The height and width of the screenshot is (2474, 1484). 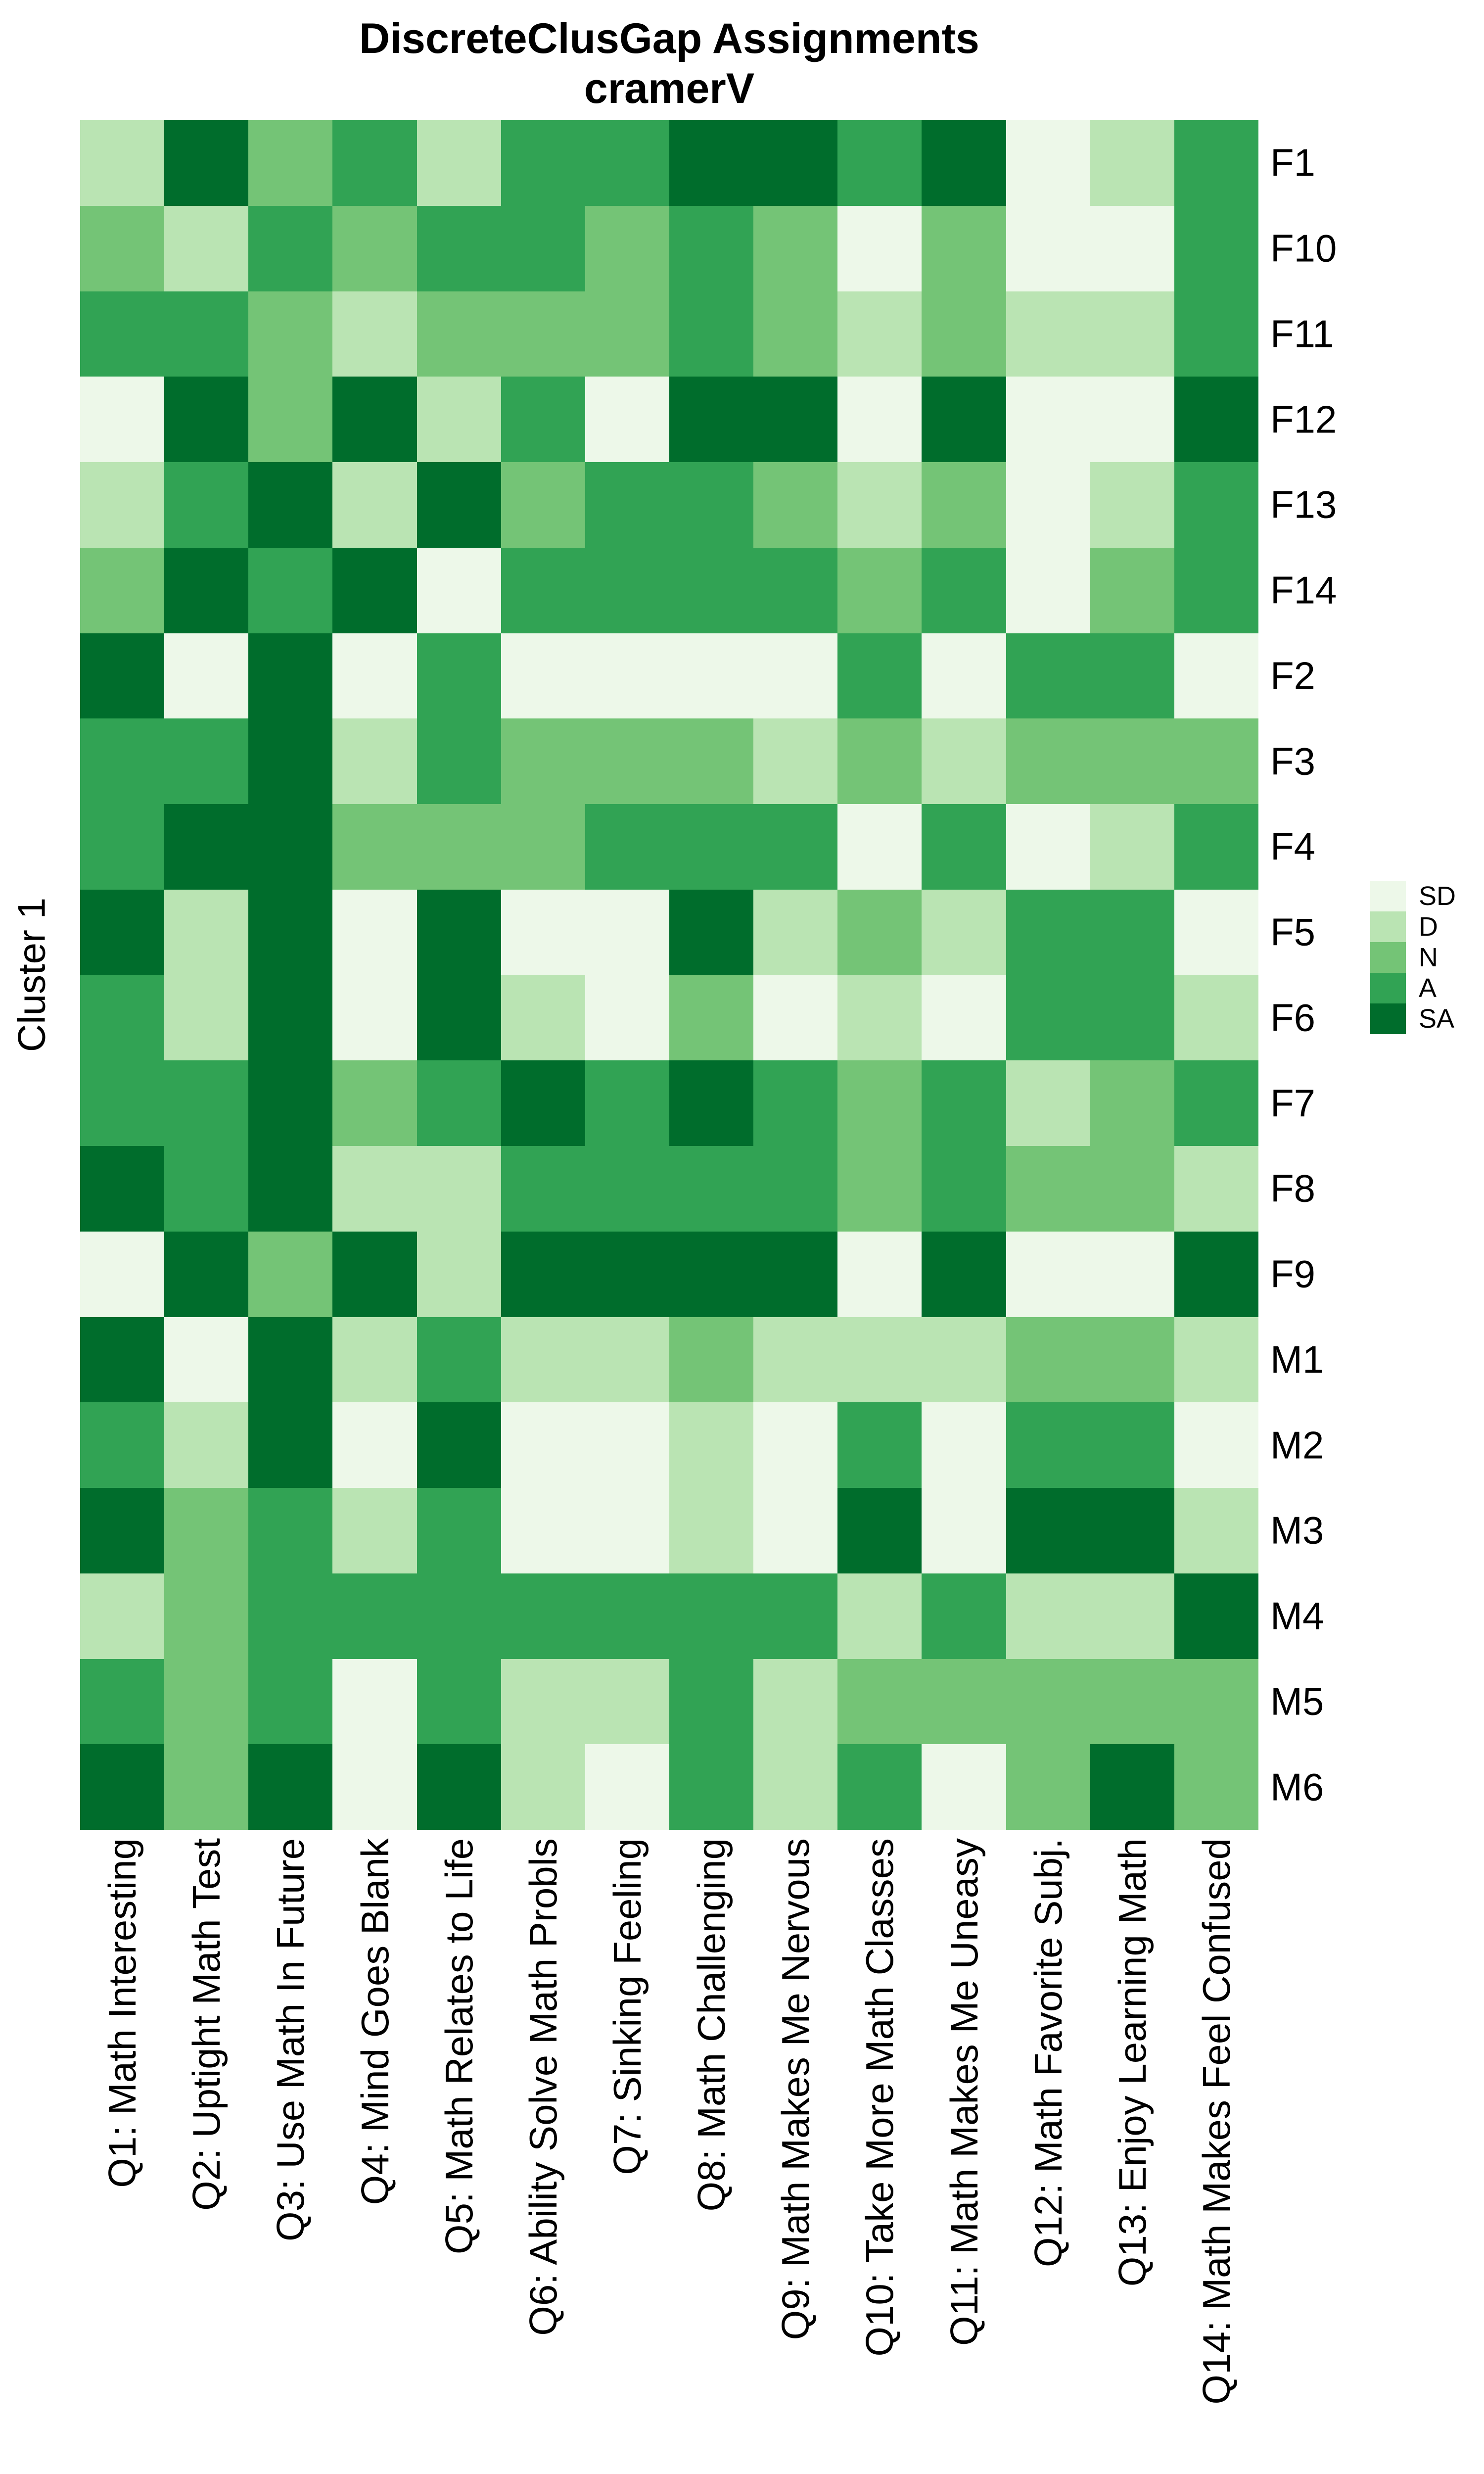 I want to click on legend-swatch, so click(x=1388, y=1018).